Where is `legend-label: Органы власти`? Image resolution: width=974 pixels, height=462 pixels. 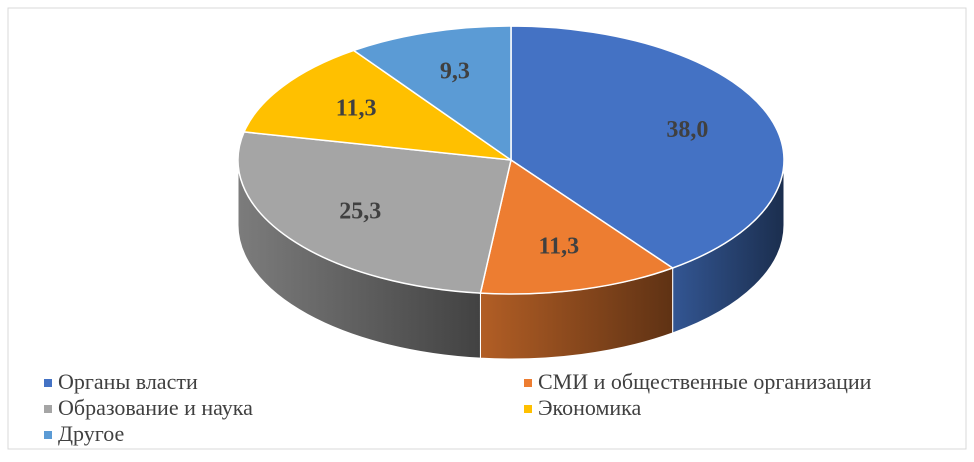
legend-label: Органы власти is located at coordinates (128, 381).